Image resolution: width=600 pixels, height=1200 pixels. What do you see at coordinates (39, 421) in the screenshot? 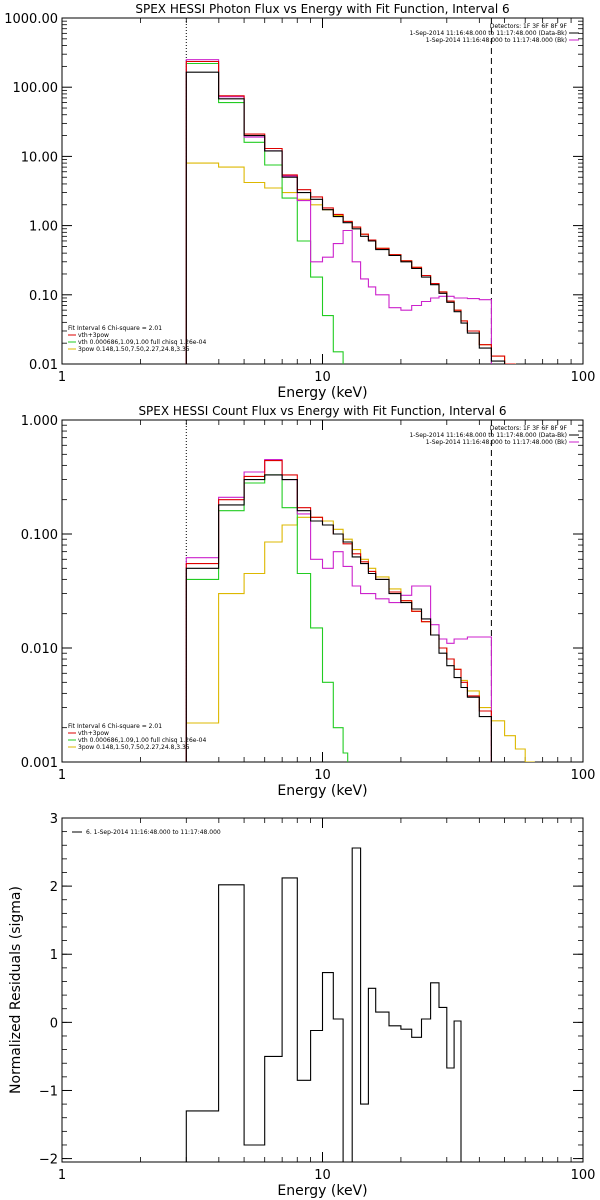
I see `y-tick-label: 1.000` at bounding box center [39, 421].